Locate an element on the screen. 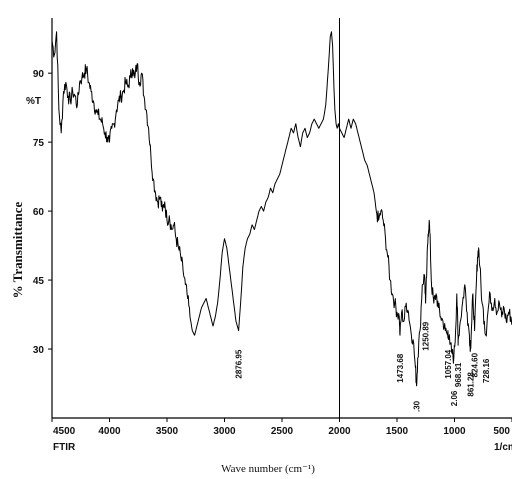 The height and width of the screenshot is (479, 512). y-tick-group: 90 75 60 45 30 is located at coordinates (42, 212).